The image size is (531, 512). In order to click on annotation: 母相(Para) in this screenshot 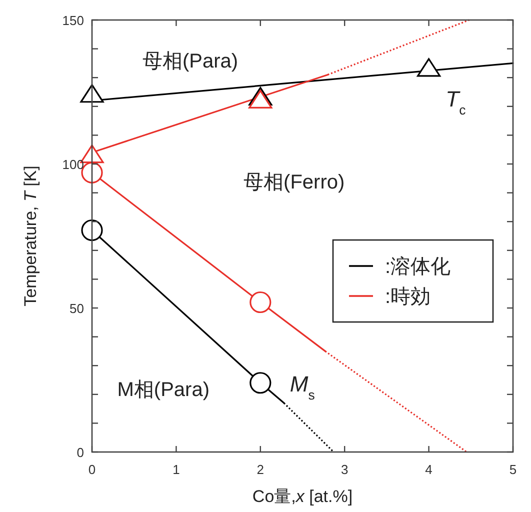, I will do `click(190, 61)`.